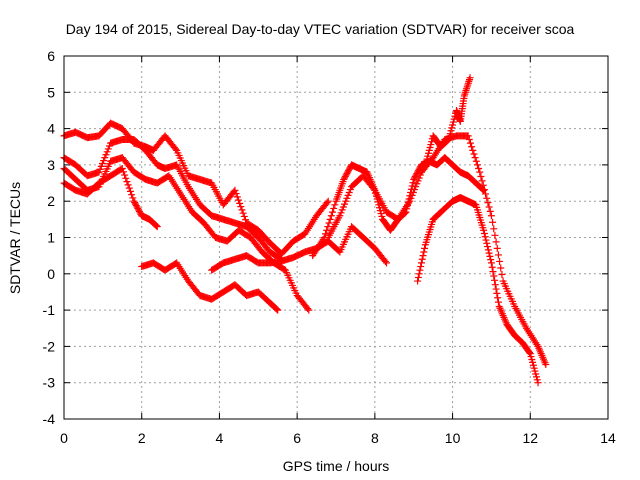 The image size is (640, 480). What do you see at coordinates (51, 129) in the screenshot?
I see `y-tick-label: 4` at bounding box center [51, 129].